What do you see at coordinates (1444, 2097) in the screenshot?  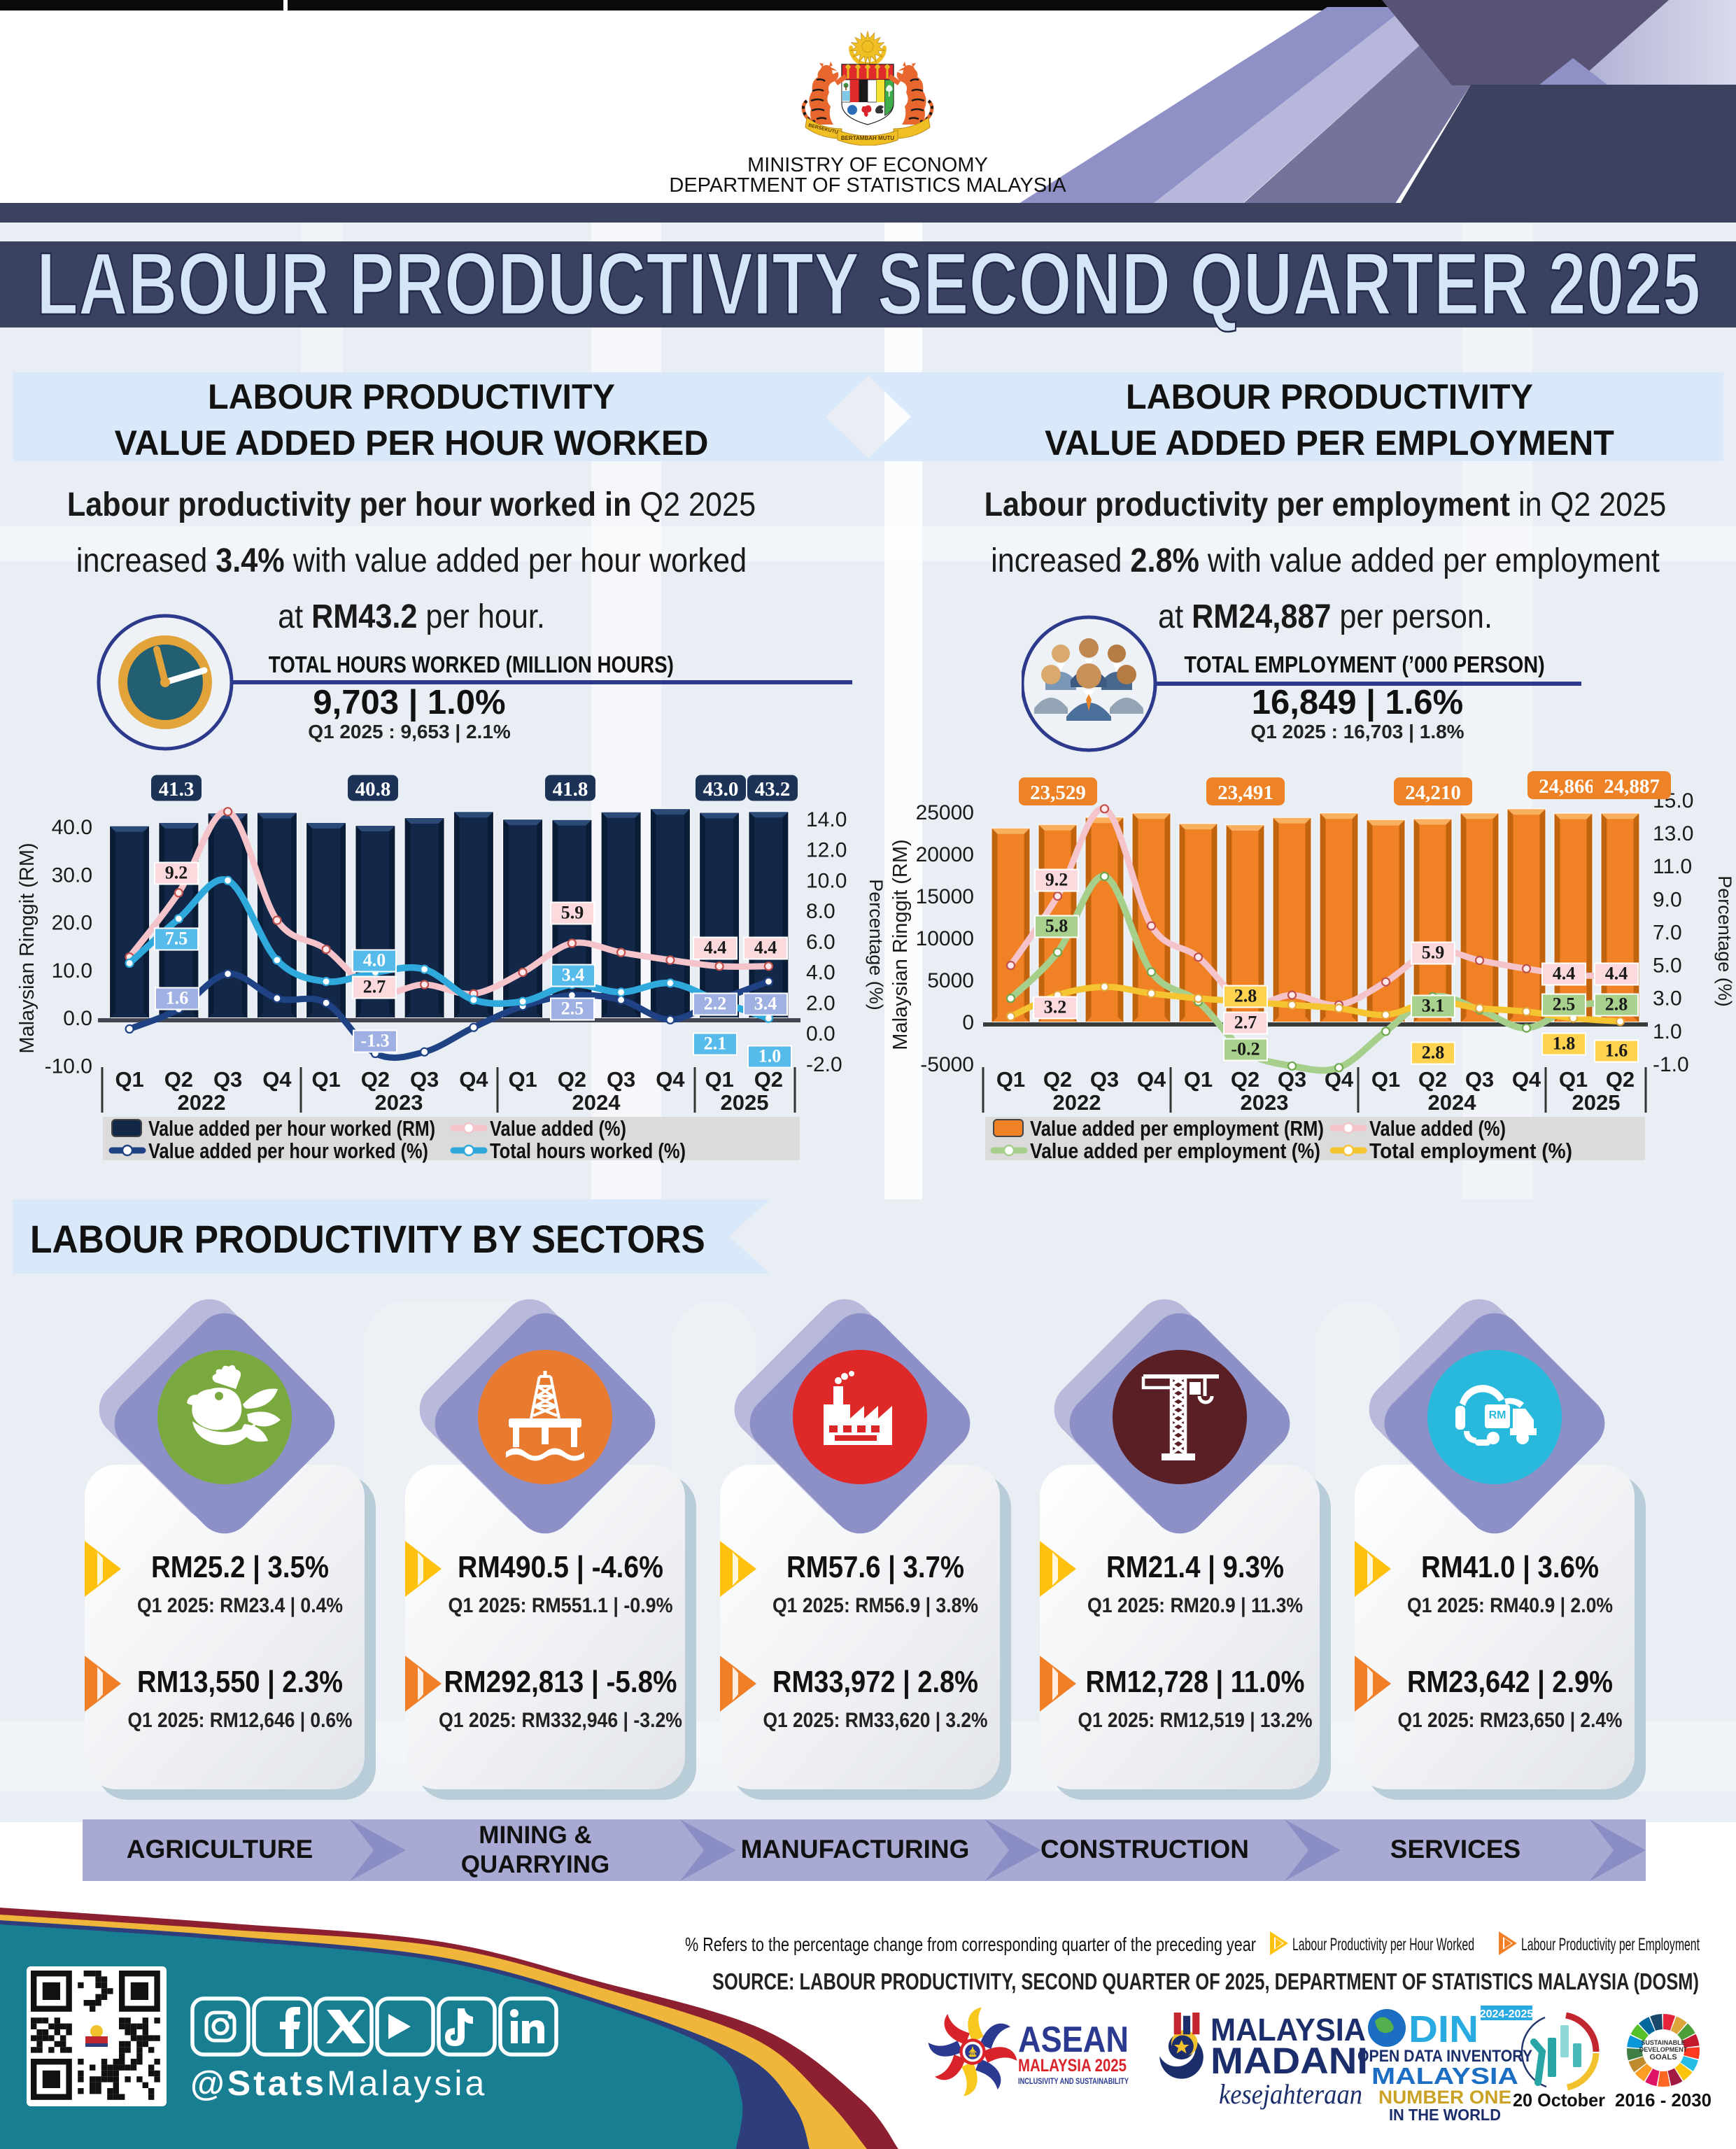 I see `svg-text: NUMBER ONE` at bounding box center [1444, 2097].